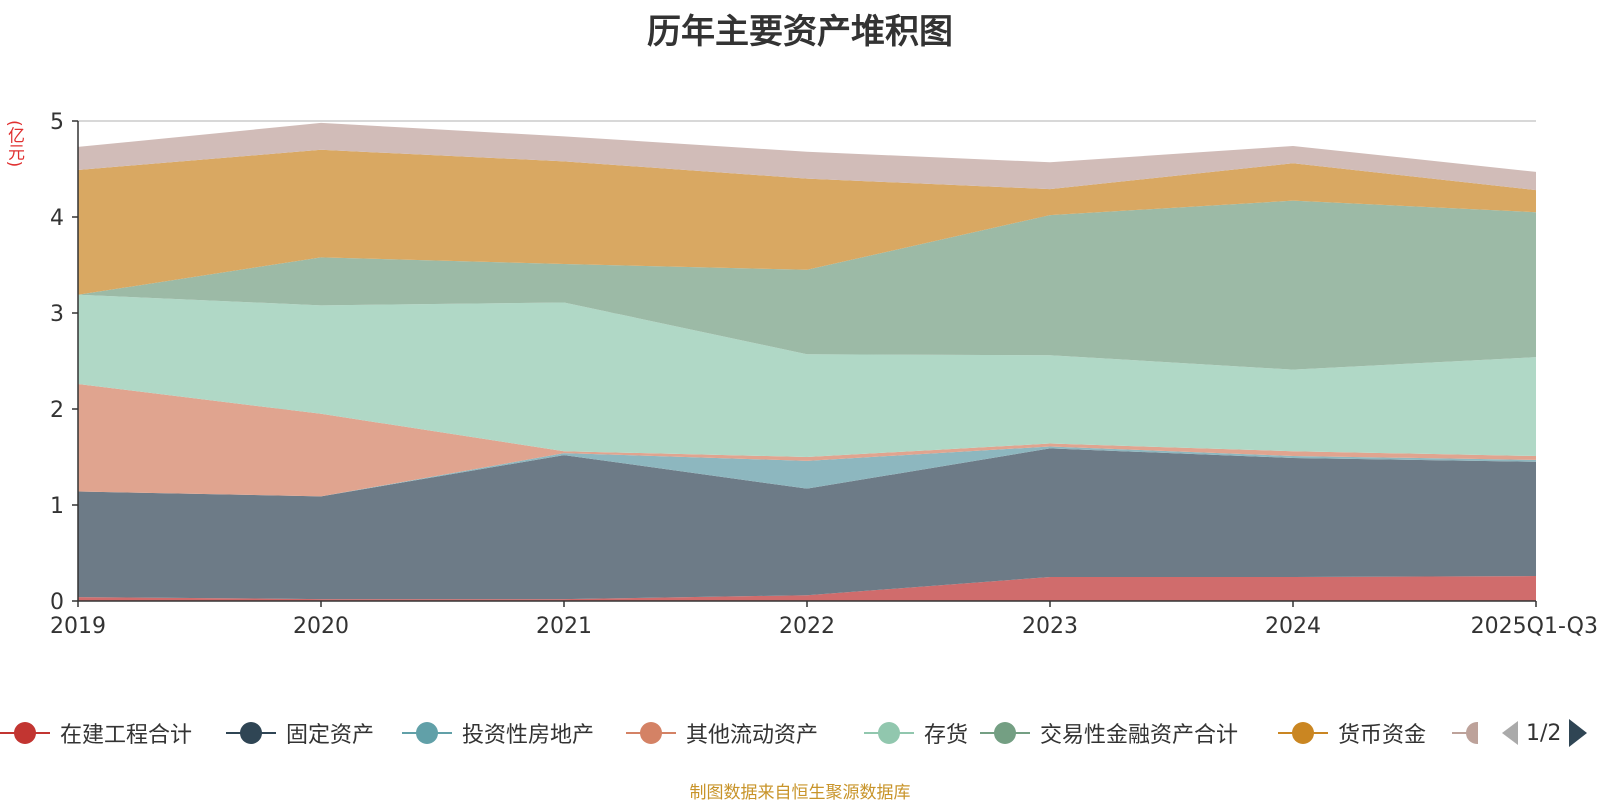 Image resolution: width=1600 pixels, height=803 pixels. I want to click on x-tick-label: 2024, so click(1293, 626).